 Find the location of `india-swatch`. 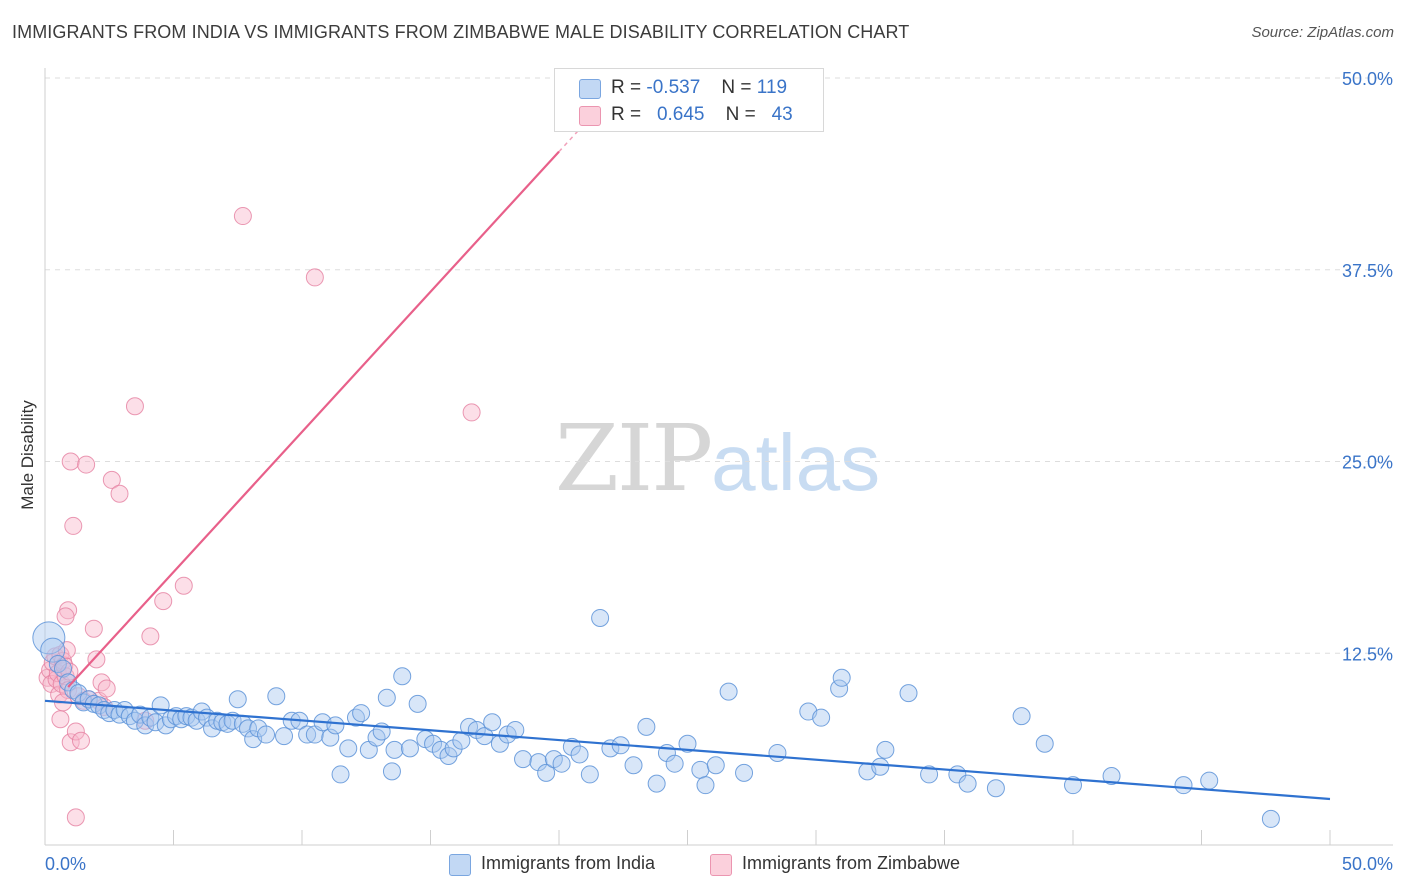

india-swatch is located at coordinates (590, 89).